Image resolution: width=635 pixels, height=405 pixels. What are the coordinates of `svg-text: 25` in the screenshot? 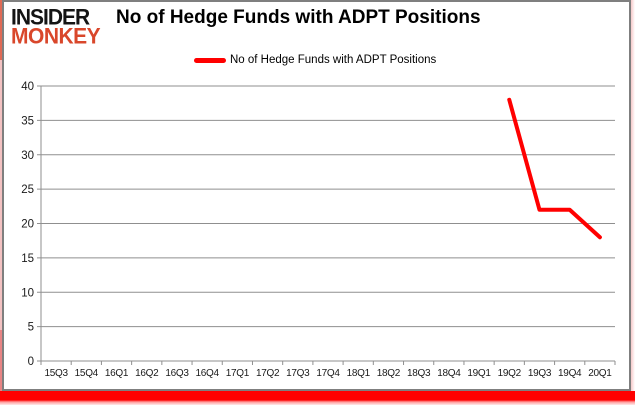 It's located at (27, 190).